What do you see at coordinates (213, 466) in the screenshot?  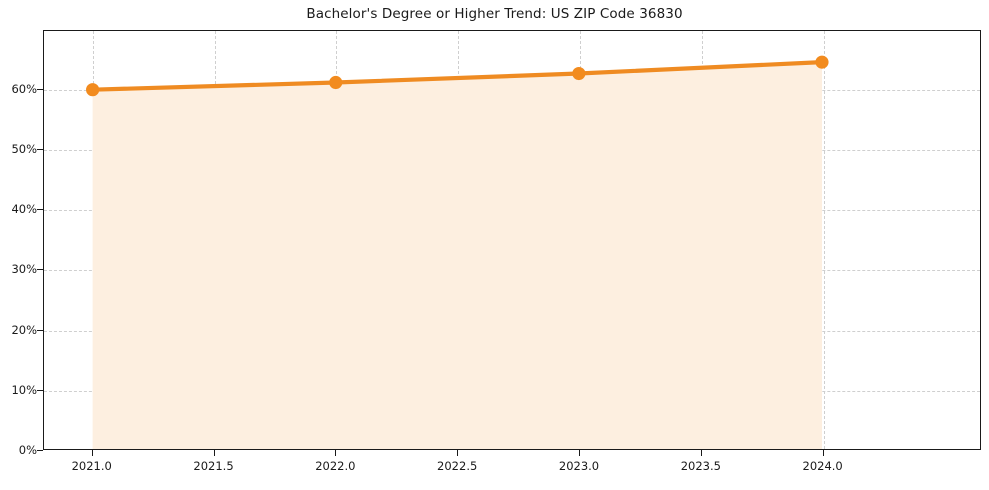 I see `x-axis-tick-label: 2021.5` at bounding box center [213, 466].